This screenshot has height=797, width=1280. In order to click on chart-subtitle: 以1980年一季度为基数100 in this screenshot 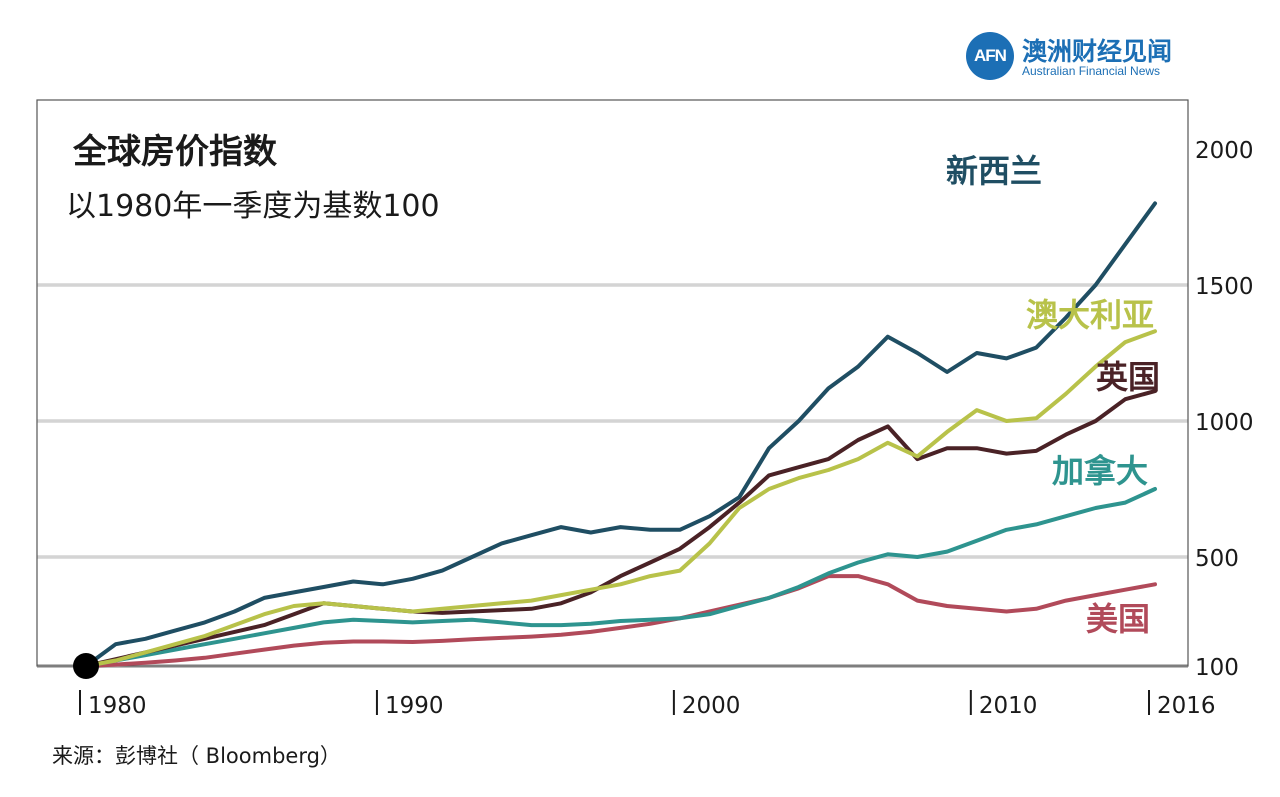, I will do `click(253, 206)`.